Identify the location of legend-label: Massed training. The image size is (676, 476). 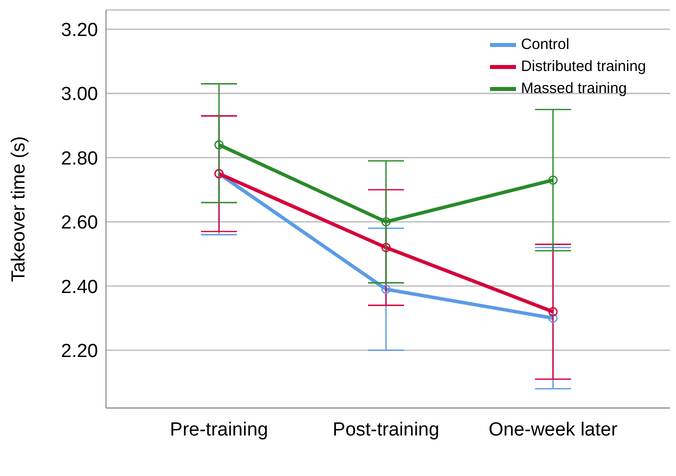
(573, 89).